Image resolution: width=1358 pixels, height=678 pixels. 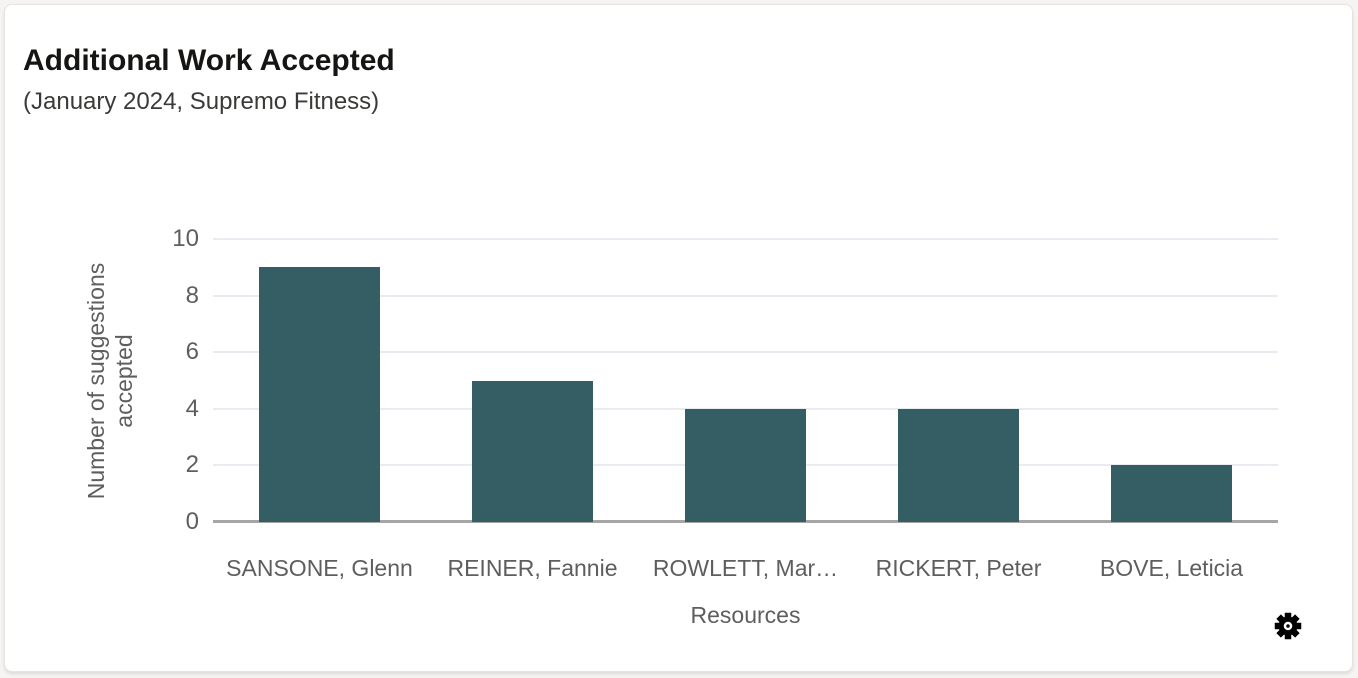 What do you see at coordinates (1171, 568) in the screenshot?
I see `x-tick-label: BOVE, Leticia` at bounding box center [1171, 568].